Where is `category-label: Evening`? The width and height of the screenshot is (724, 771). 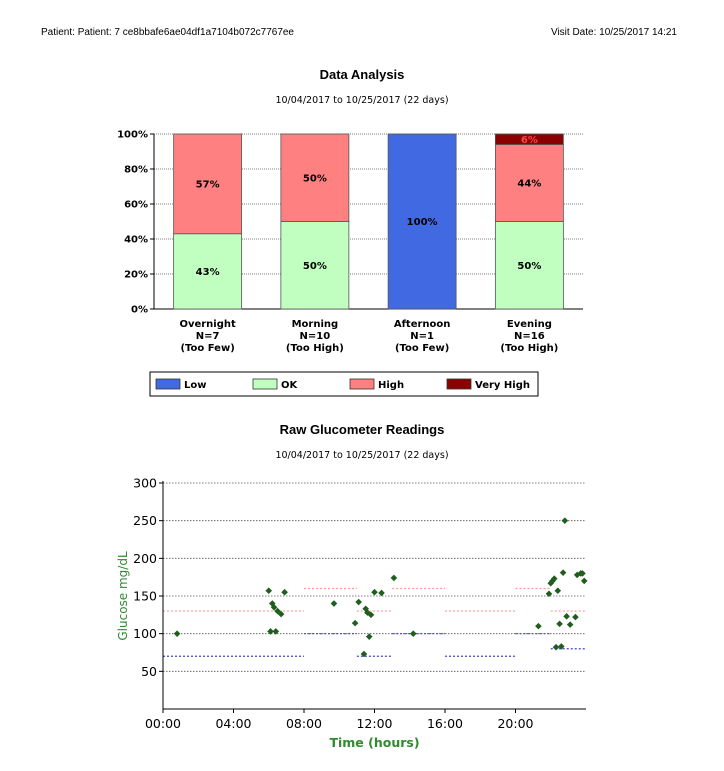 category-label: Evening is located at coordinates (529, 324).